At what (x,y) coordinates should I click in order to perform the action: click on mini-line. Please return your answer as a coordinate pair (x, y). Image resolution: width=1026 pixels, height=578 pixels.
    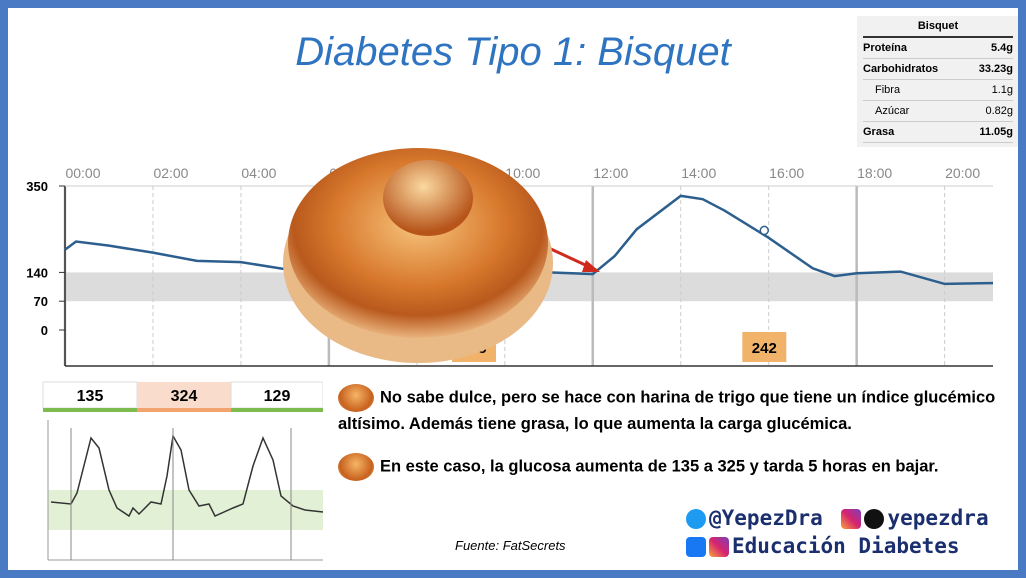
    Looking at the image, I should click on (186, 475).